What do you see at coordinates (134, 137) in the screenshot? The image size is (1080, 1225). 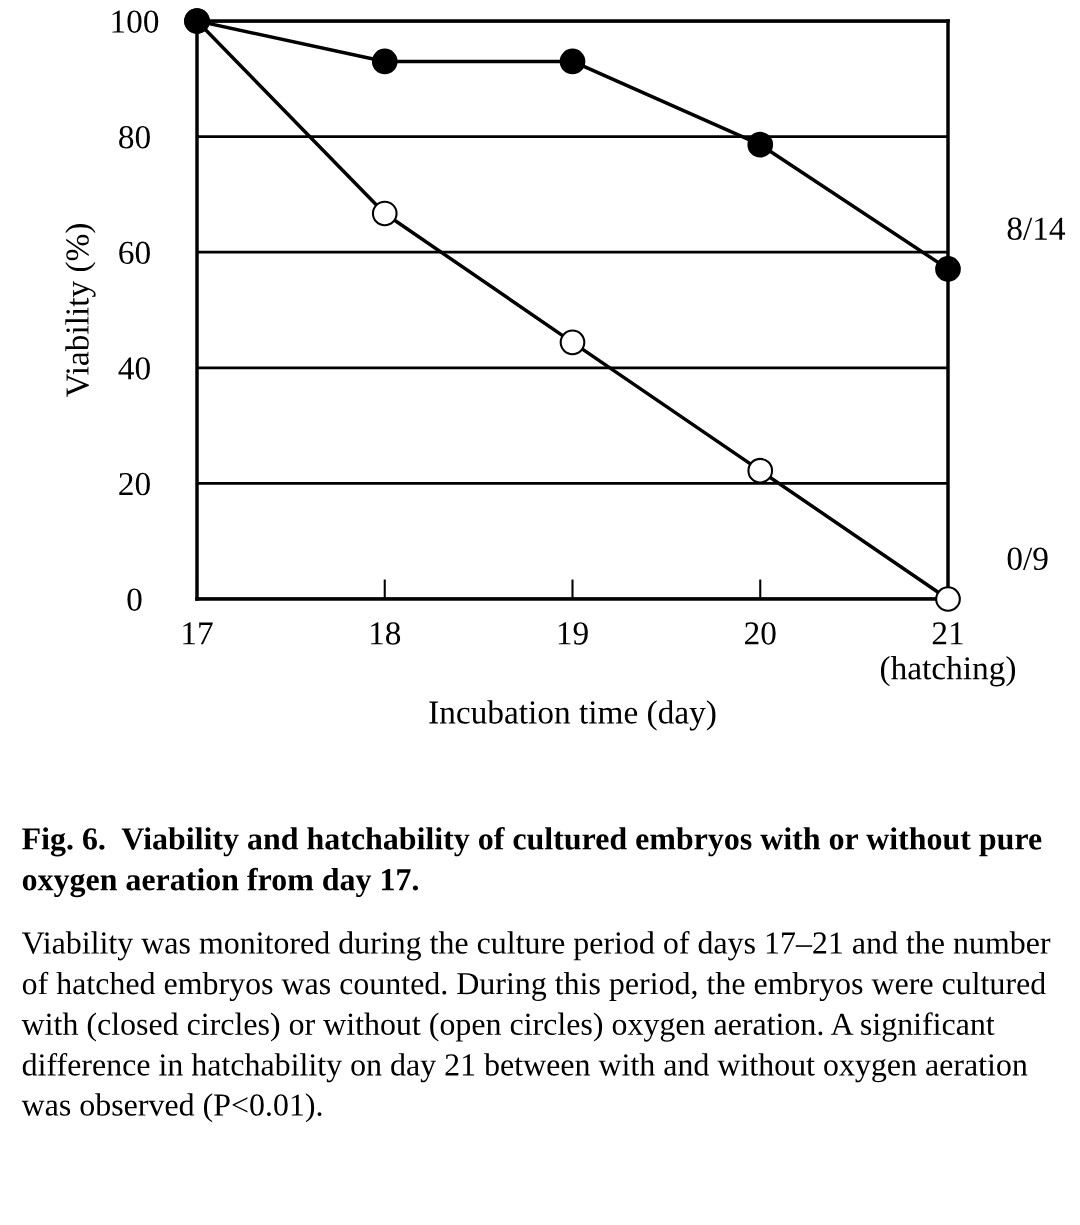 I see `y-tick-label: 80` at bounding box center [134, 137].